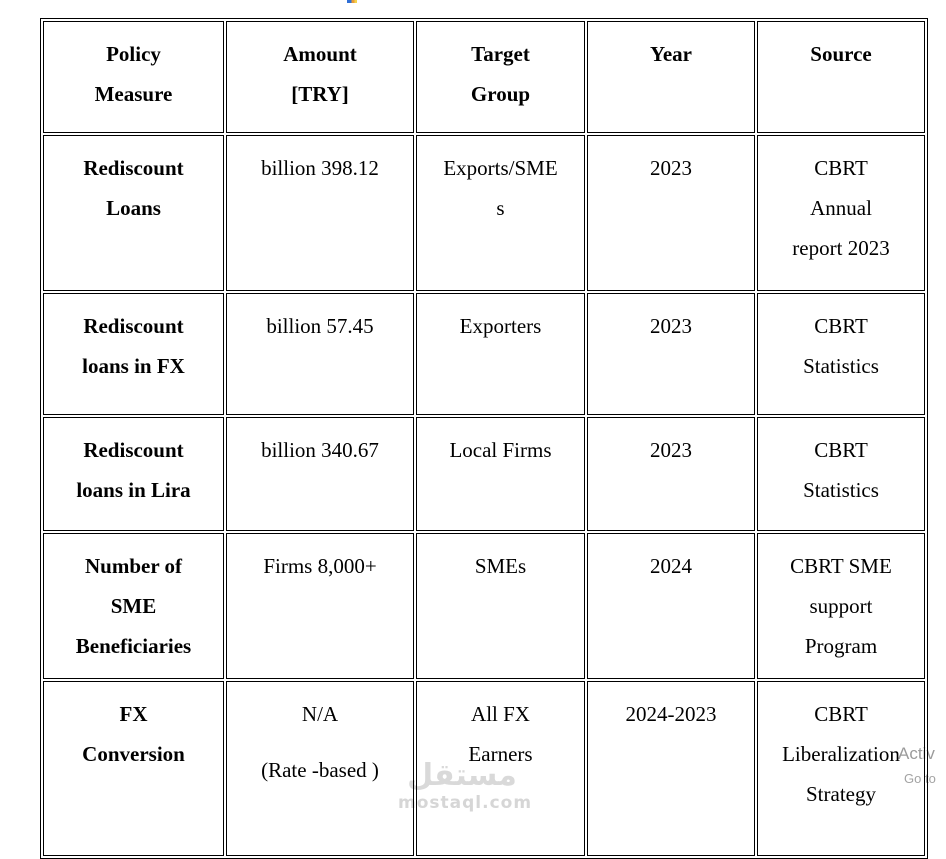 The height and width of the screenshot is (859, 946). I want to click on cell-source: CBRT SME support Program, so click(841, 606).